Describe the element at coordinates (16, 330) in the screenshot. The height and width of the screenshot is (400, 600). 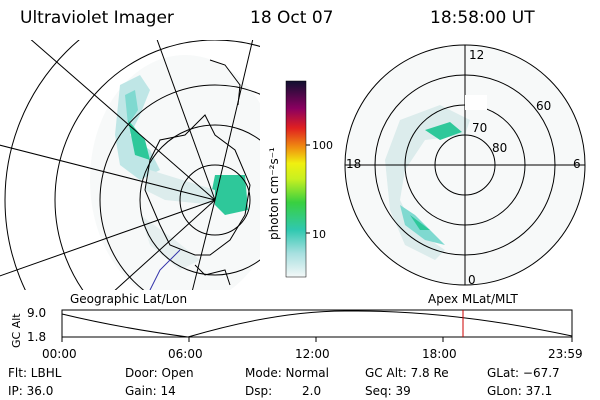
I see `orbit-ylabel: GC Alt` at that location.